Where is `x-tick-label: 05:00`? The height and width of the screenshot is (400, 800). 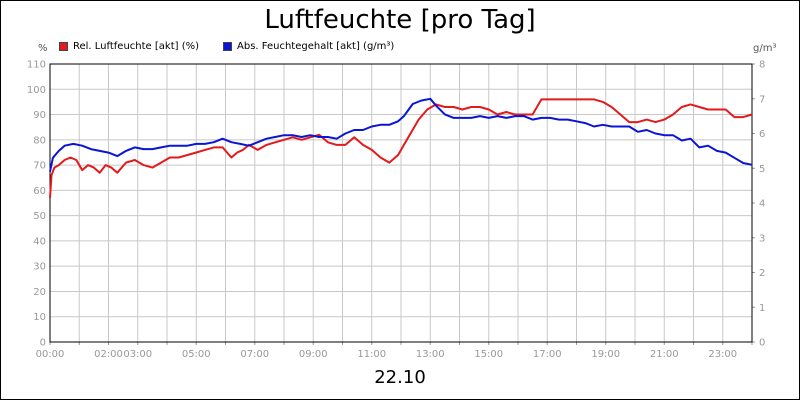 x-tick-label: 05:00 is located at coordinates (196, 354).